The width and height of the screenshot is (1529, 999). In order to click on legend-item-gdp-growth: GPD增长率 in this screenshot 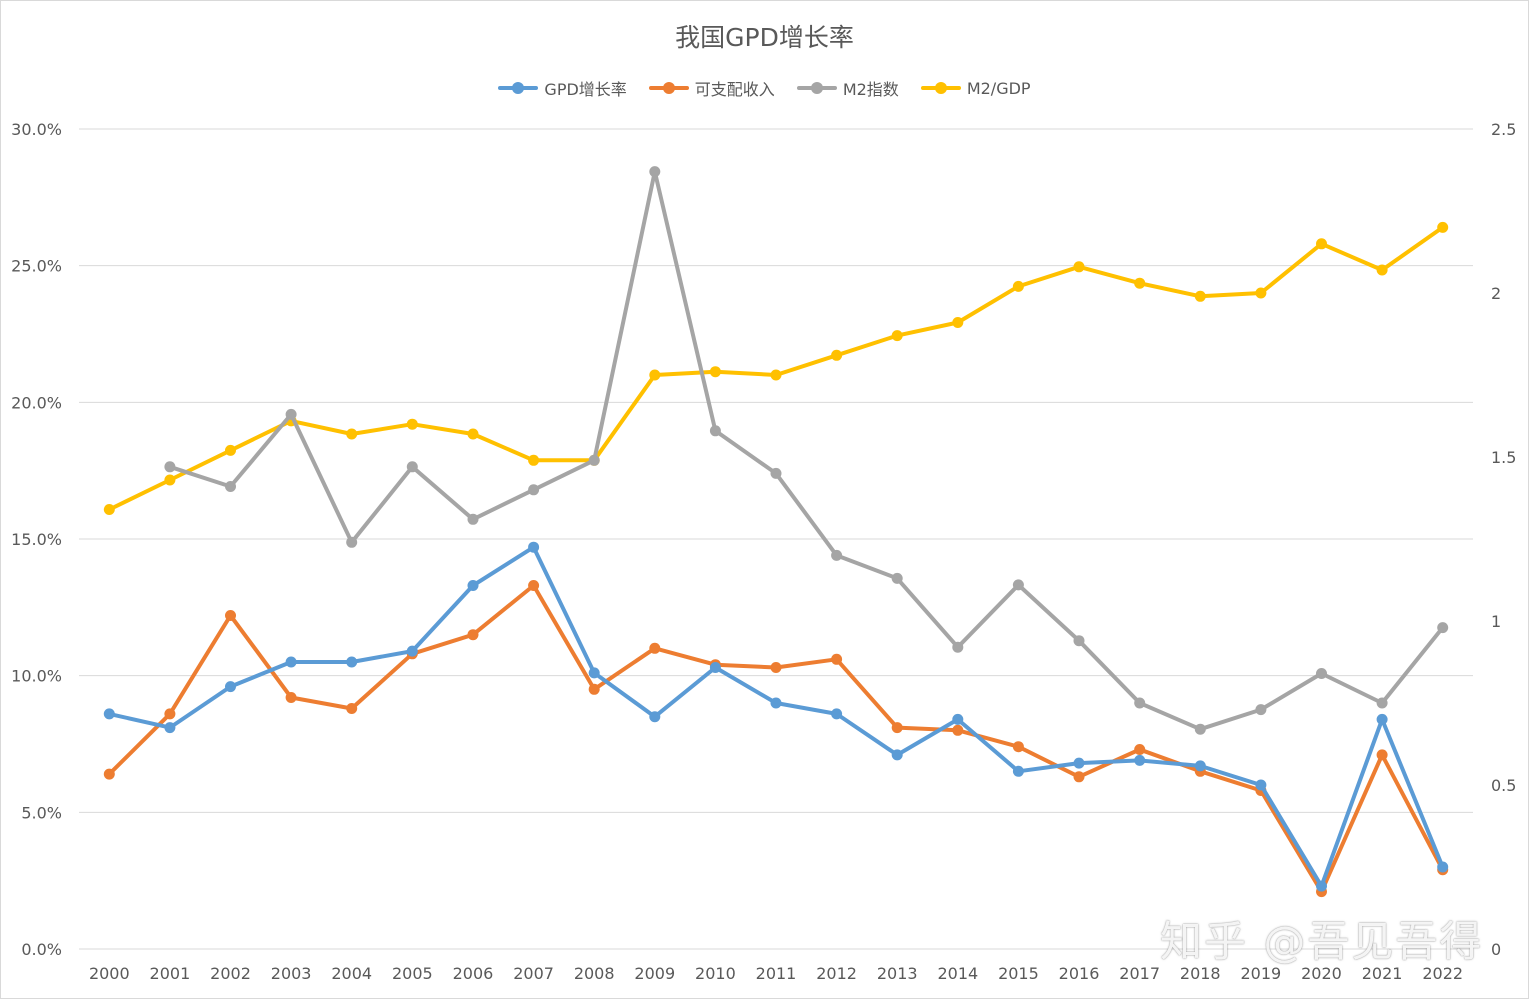, I will do `click(562, 88)`.